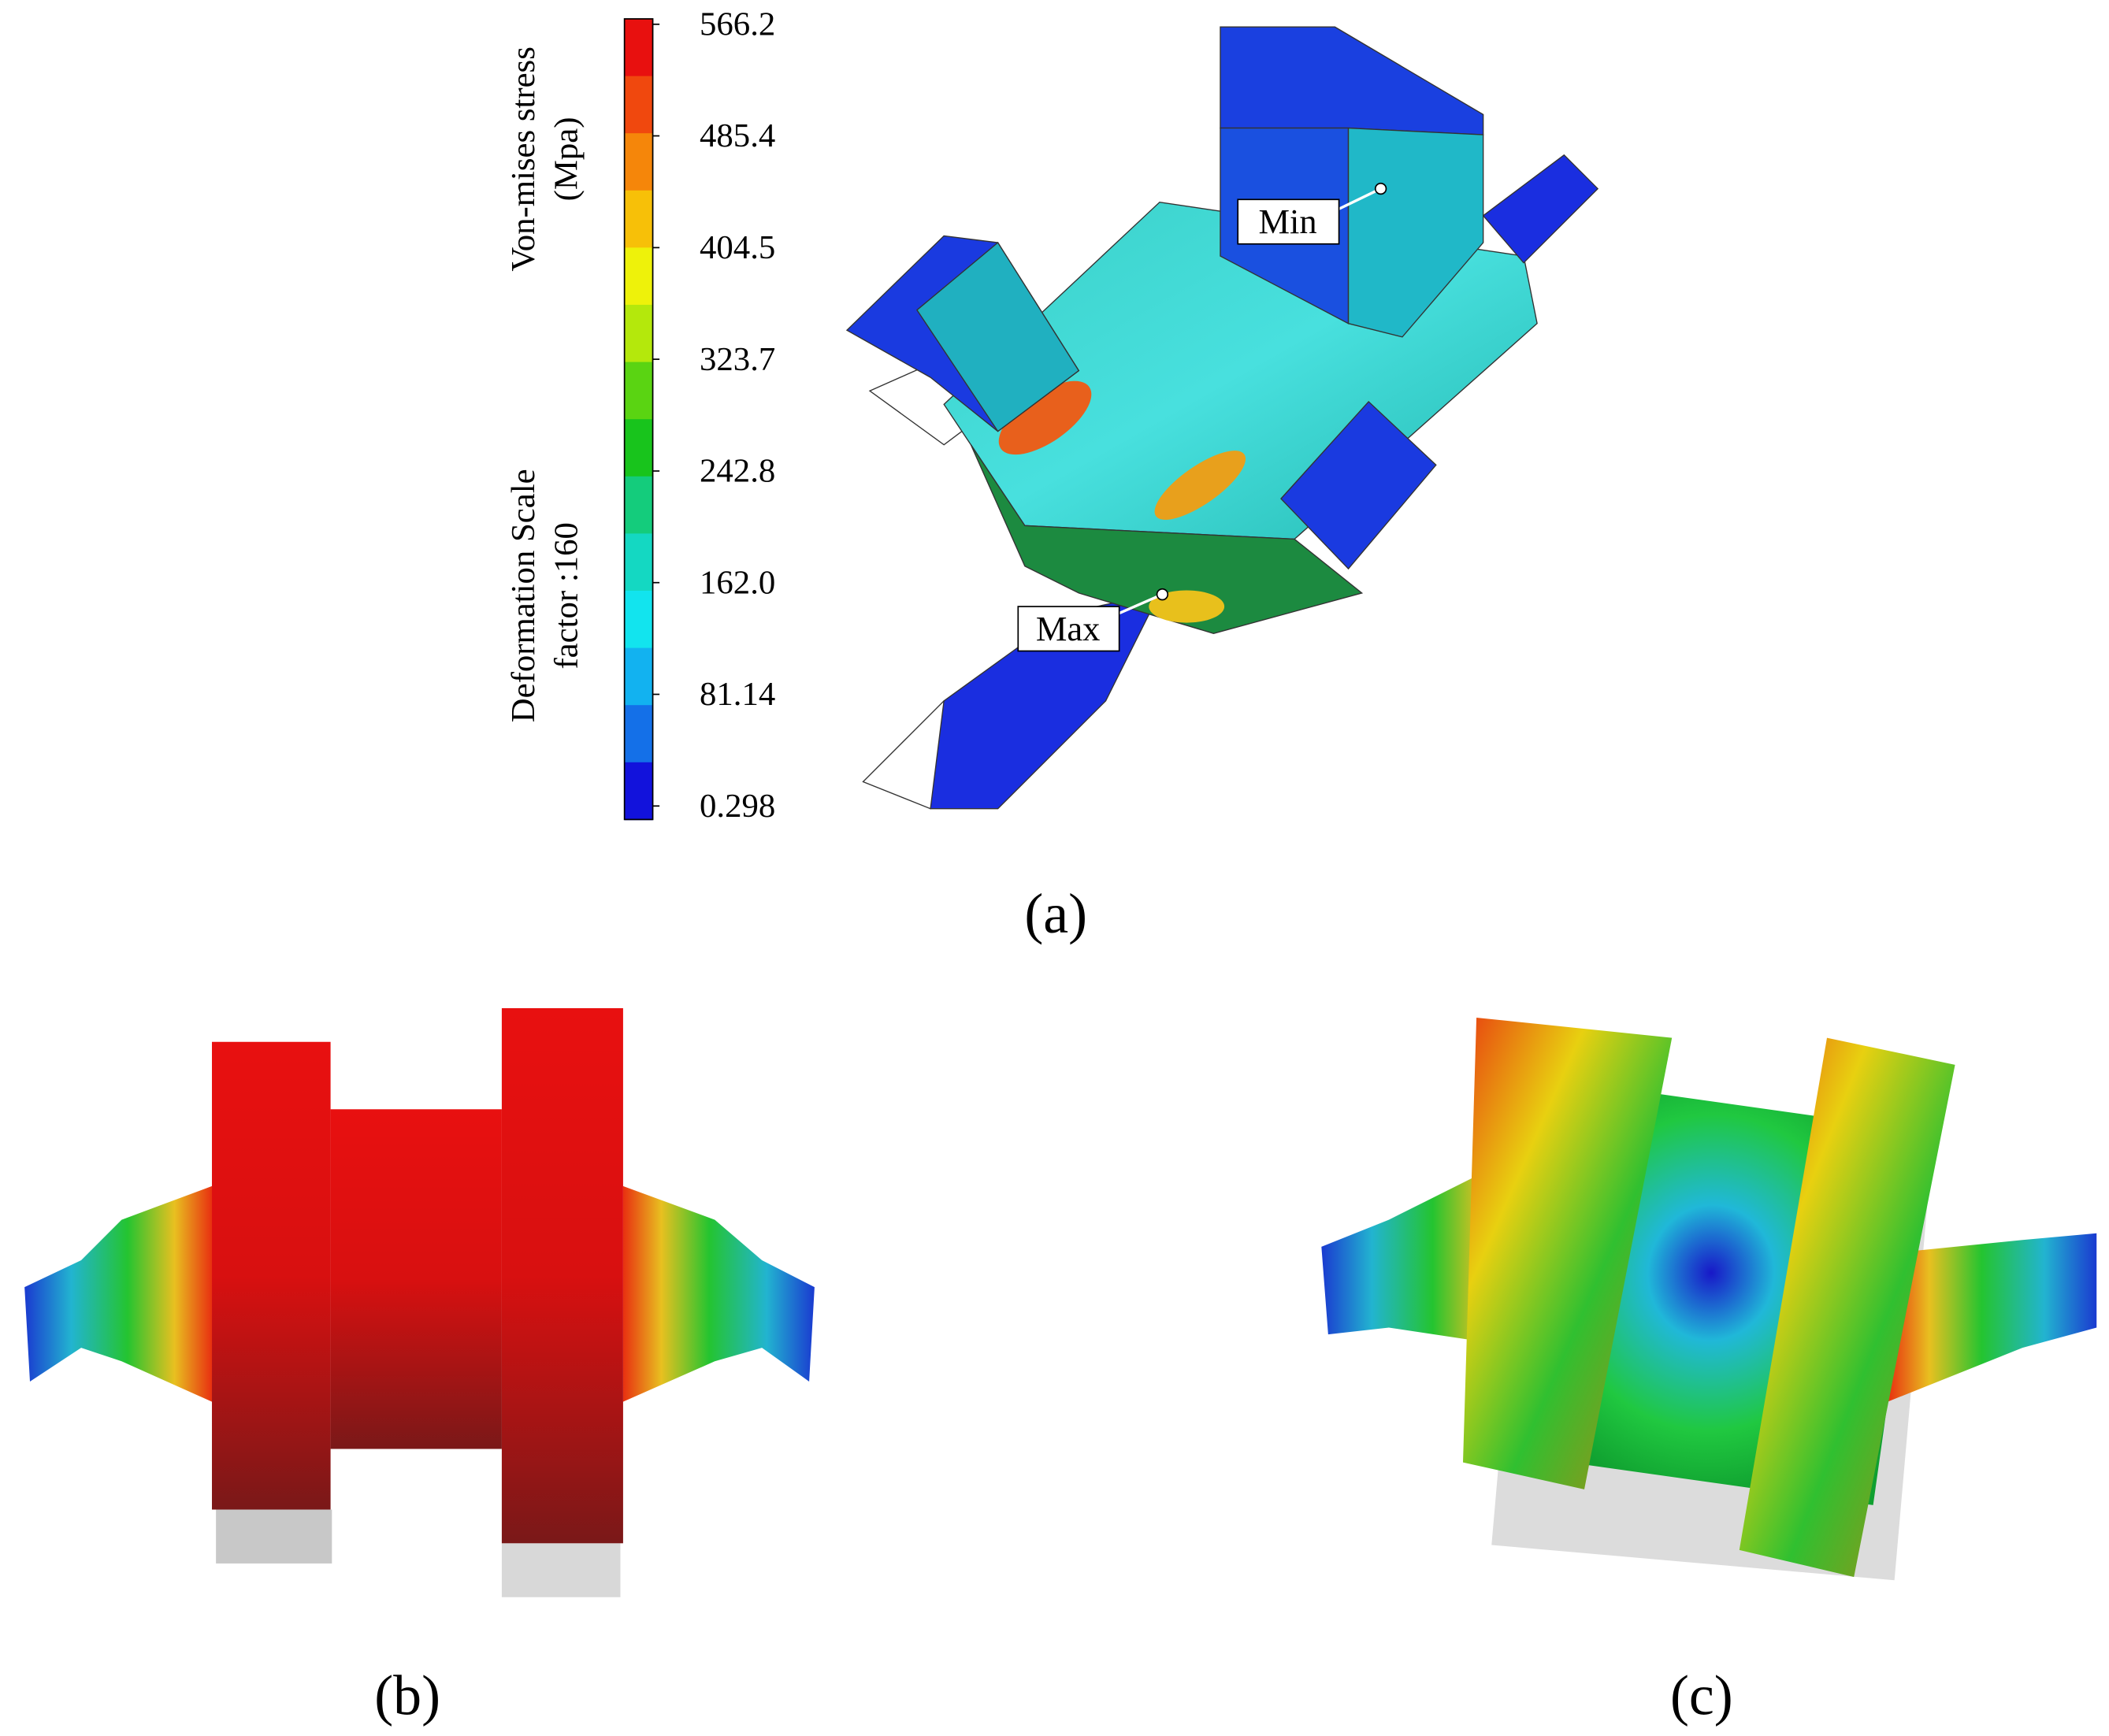  I want to click on colorbar-title: (Mpa), so click(566, 159).